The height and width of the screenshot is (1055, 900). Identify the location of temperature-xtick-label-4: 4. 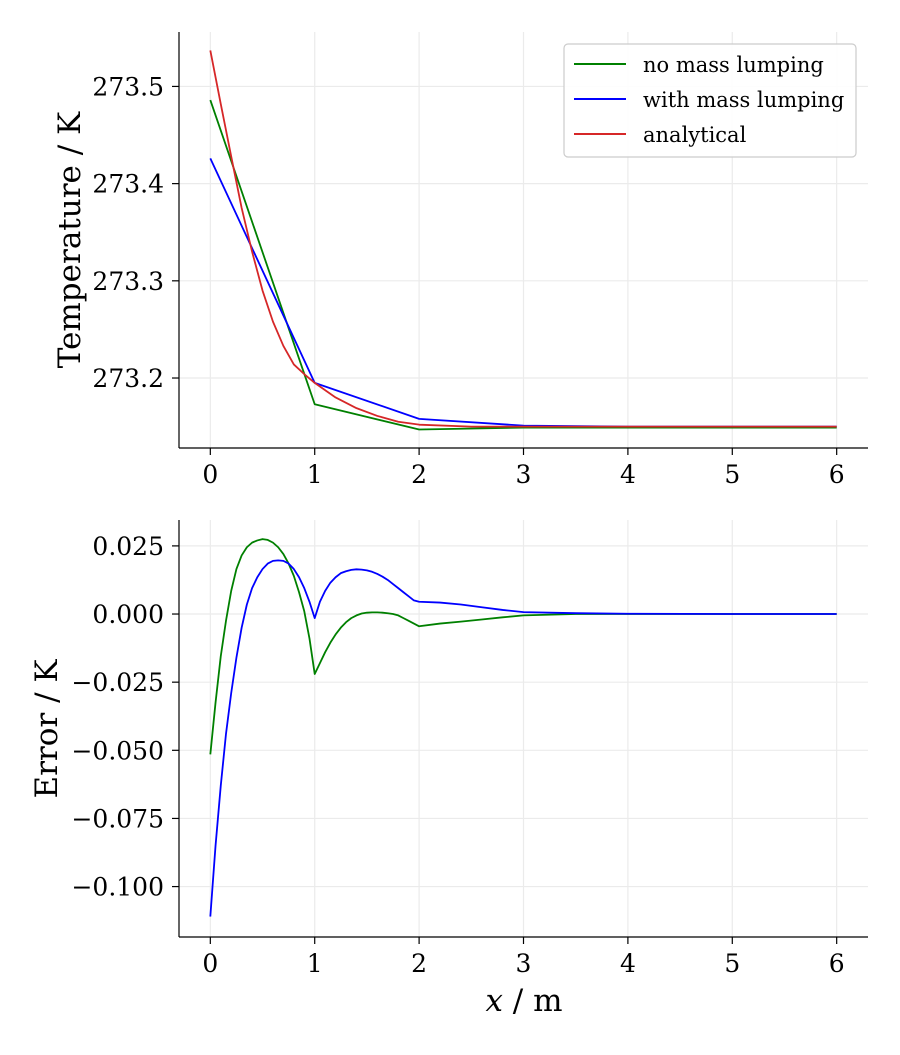
(628, 474).